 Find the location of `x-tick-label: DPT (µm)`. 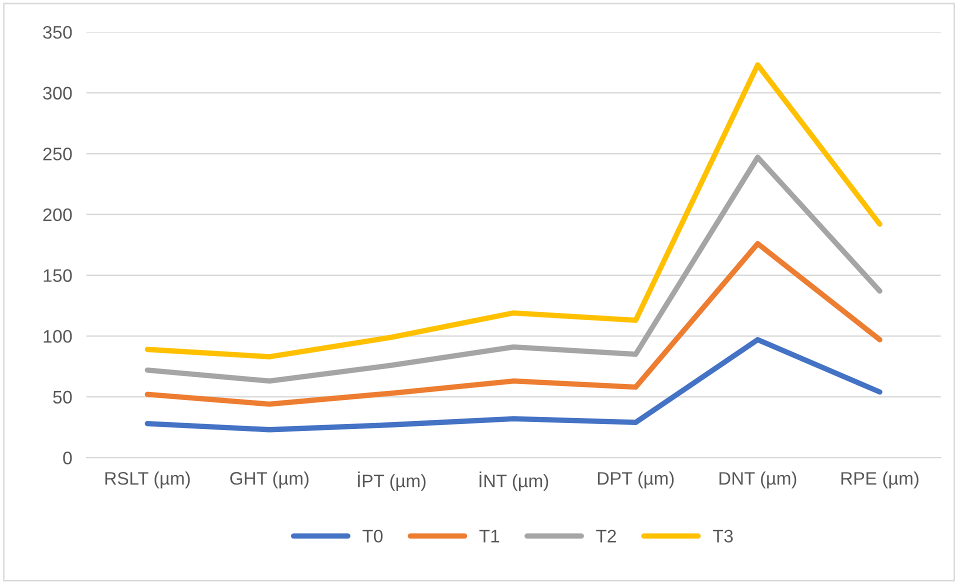

x-tick-label: DPT (µm) is located at coordinates (636, 480).